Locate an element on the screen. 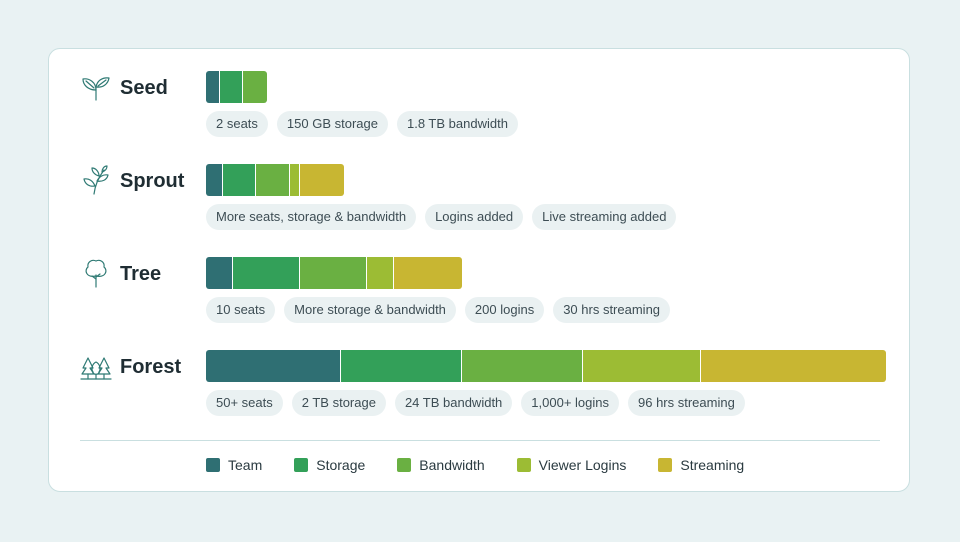 The width and height of the screenshot is (960, 542). legend-label: Bandwidth is located at coordinates (452, 465).